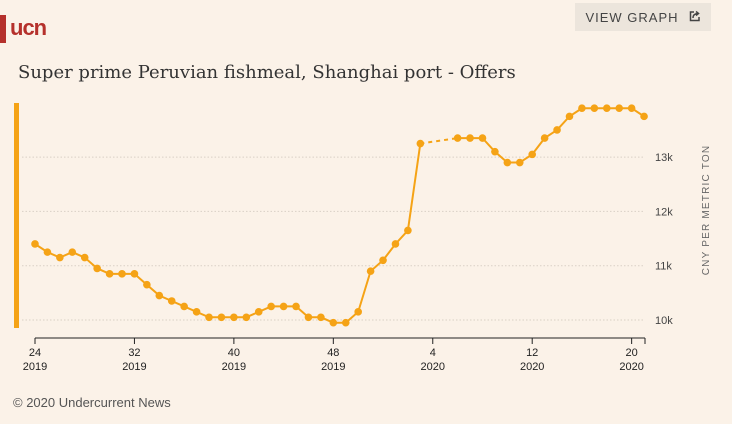 This screenshot has height=424, width=732. I want to click on x-tick-week: 4, so click(433, 353).